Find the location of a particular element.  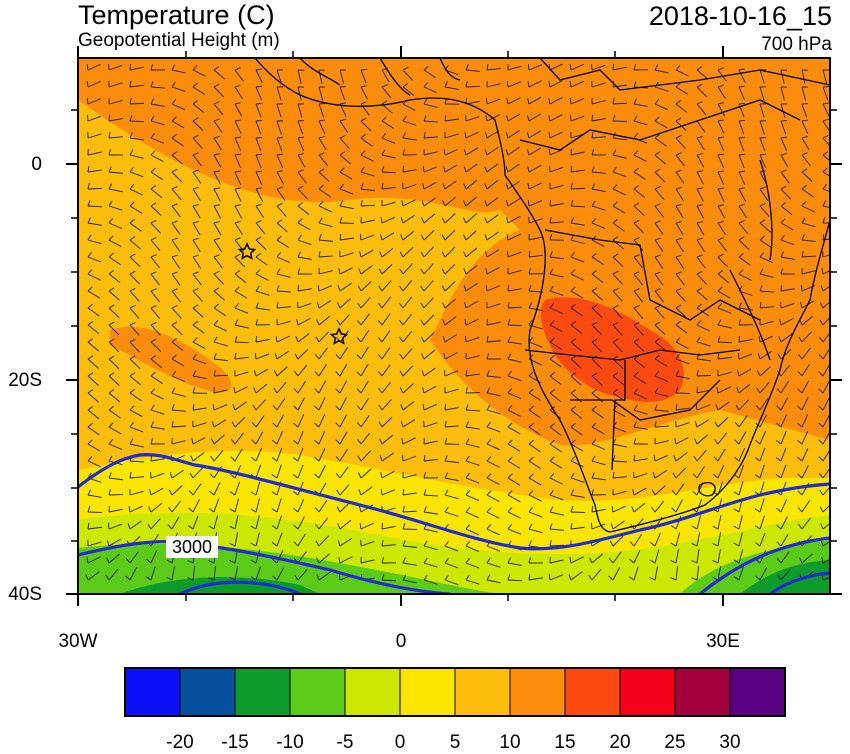

colorbar-label: -10 is located at coordinates (290, 743).